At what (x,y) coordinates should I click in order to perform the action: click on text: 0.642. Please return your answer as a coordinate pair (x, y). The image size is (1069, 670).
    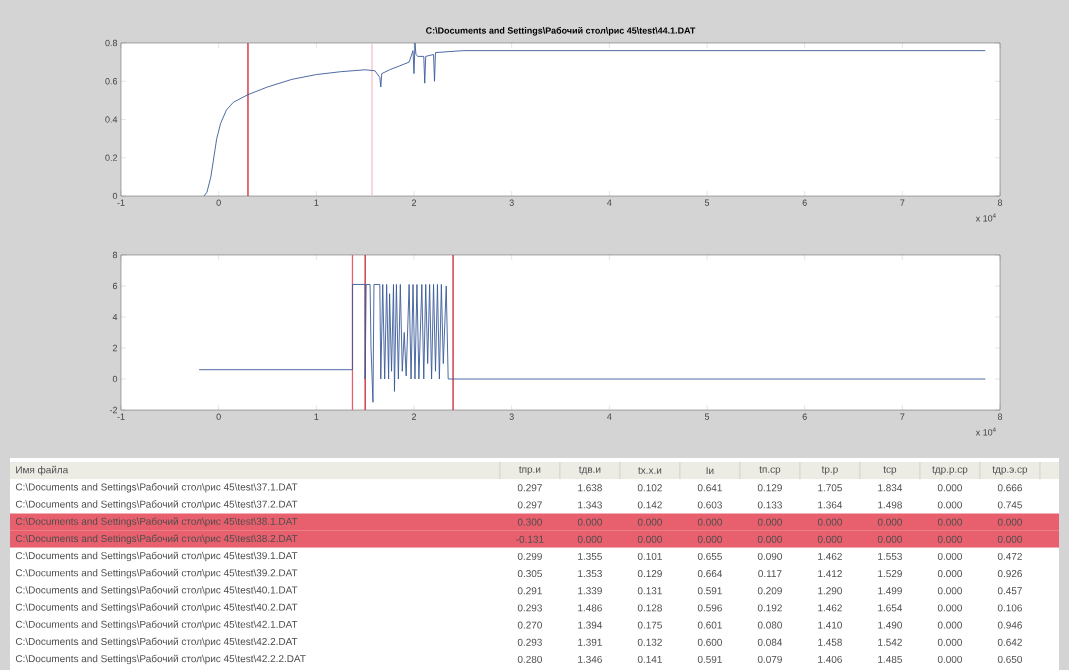
    Looking at the image, I should click on (1009, 642).